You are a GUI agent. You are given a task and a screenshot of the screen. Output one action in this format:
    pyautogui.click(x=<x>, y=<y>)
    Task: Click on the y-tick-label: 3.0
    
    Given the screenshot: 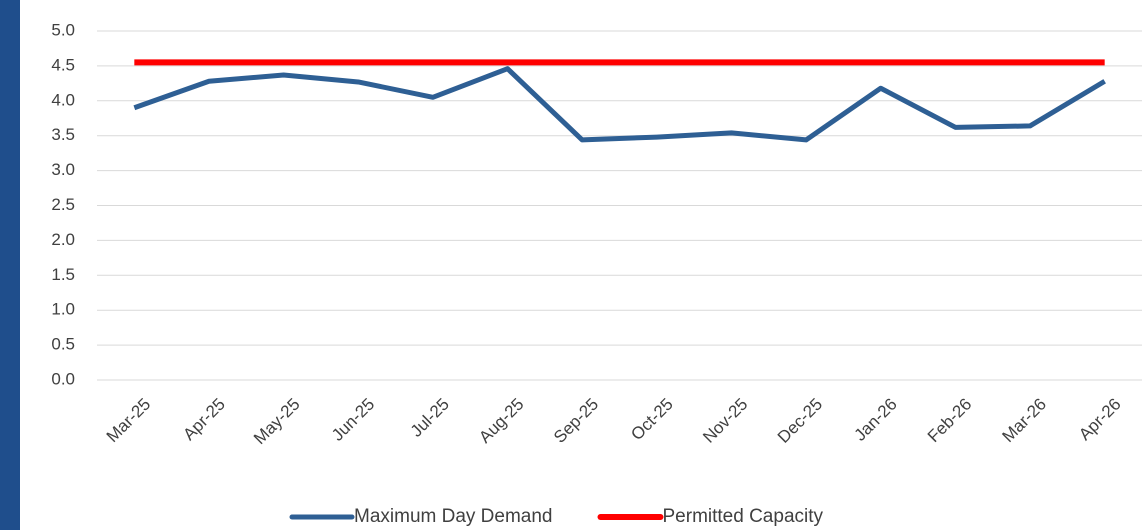 What is the action you would take?
    pyautogui.click(x=63, y=169)
    